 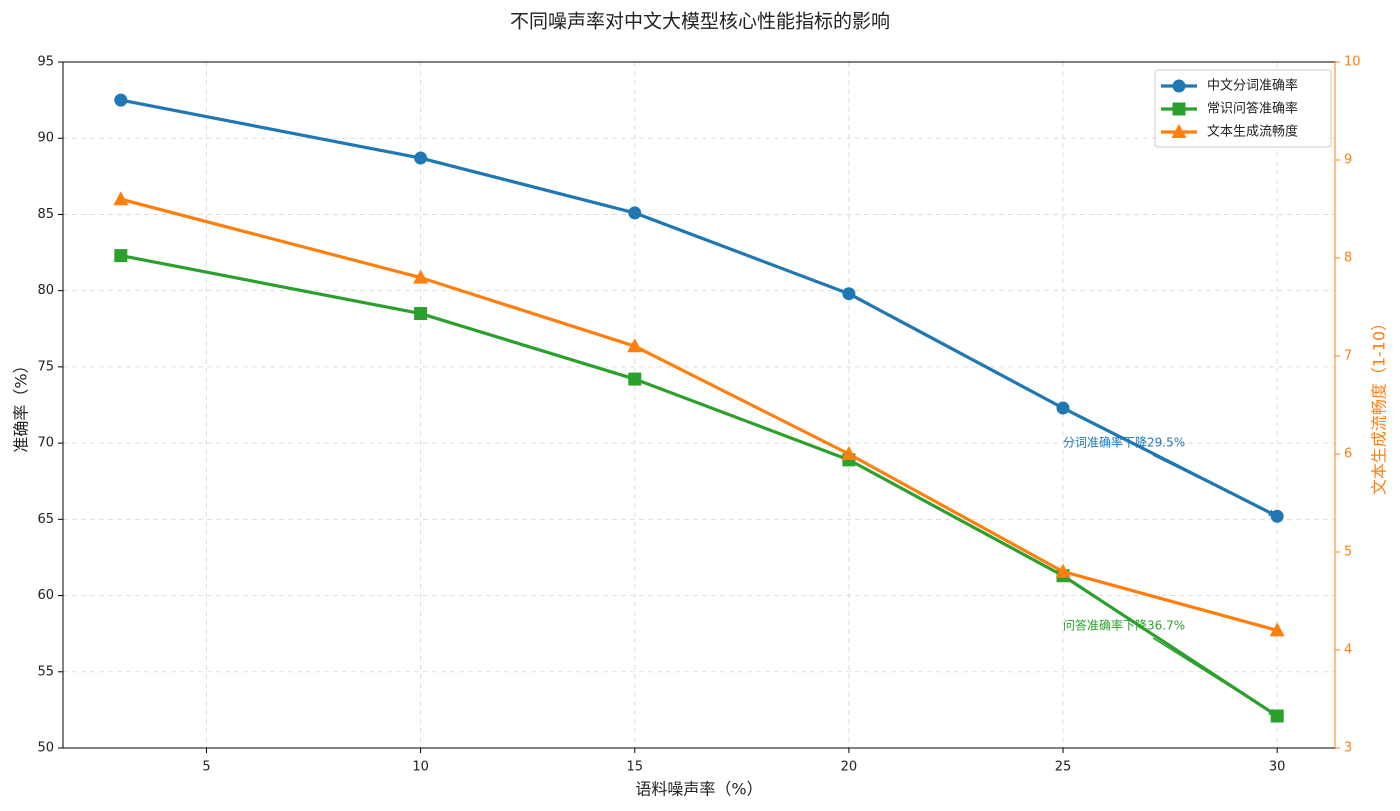 I want to click on y-axis-label: 准确率（%）, so click(x=21, y=404).